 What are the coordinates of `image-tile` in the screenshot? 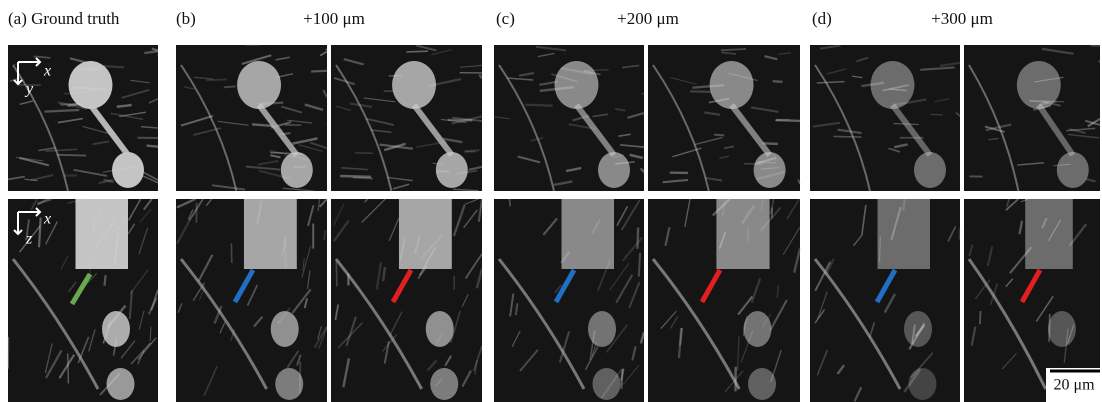 It's located at (1032, 118).